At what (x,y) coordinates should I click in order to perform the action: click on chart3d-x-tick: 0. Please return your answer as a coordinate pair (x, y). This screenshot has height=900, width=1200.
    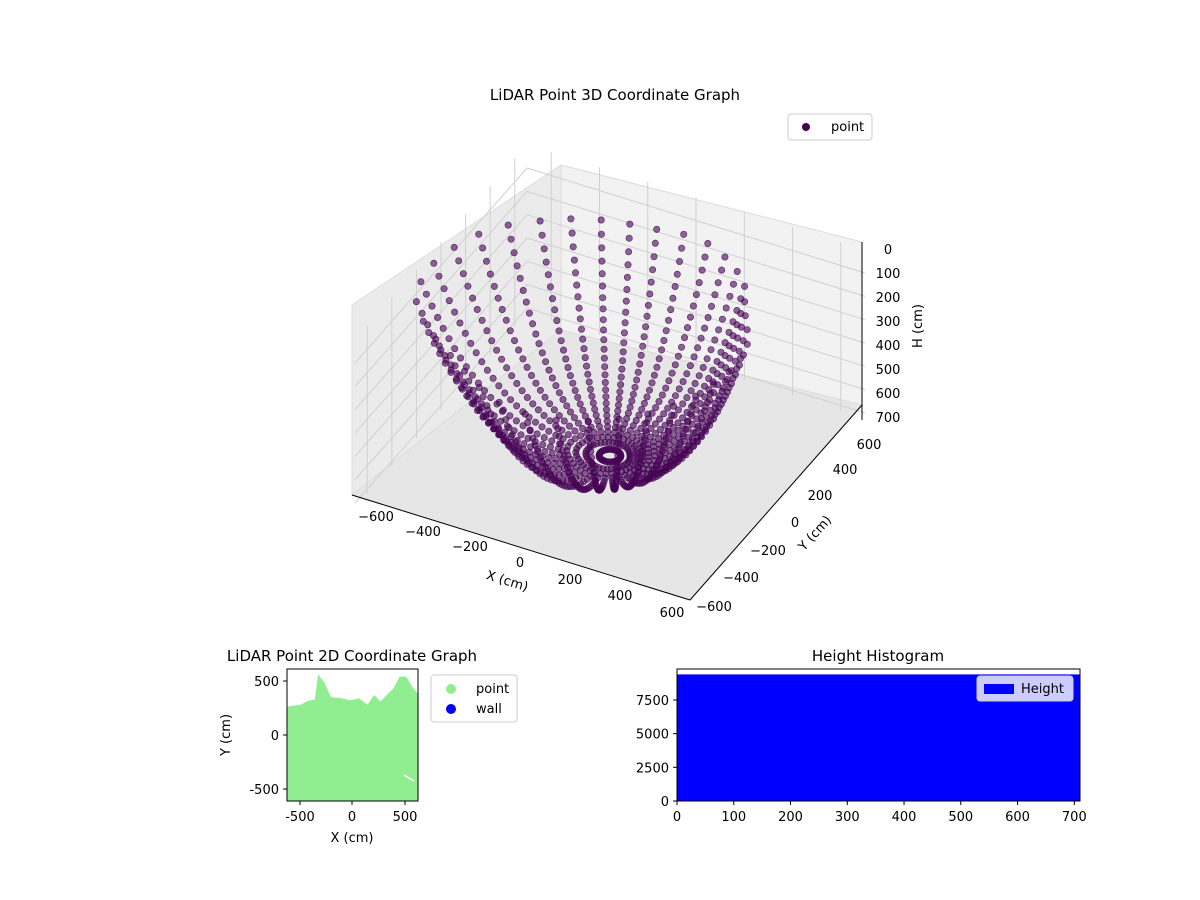
    Looking at the image, I should click on (520, 563).